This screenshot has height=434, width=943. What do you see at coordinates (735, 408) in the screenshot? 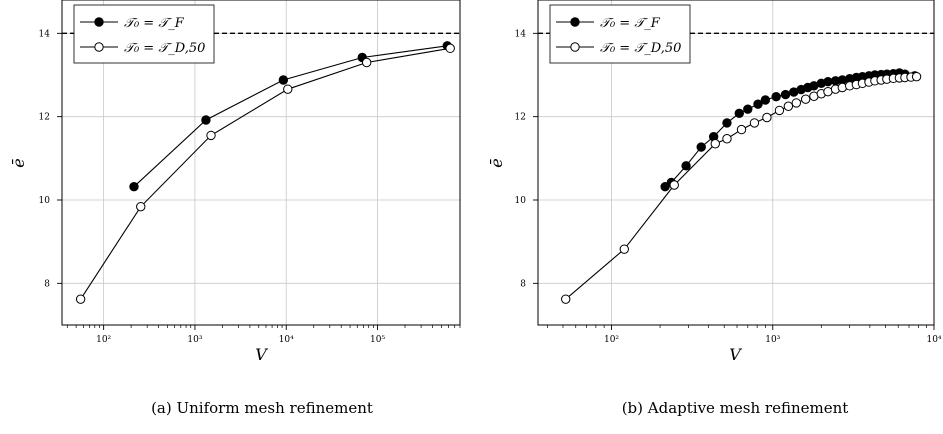
I see `figure-caption: (b) Adaptive mesh refinement` at bounding box center [735, 408].